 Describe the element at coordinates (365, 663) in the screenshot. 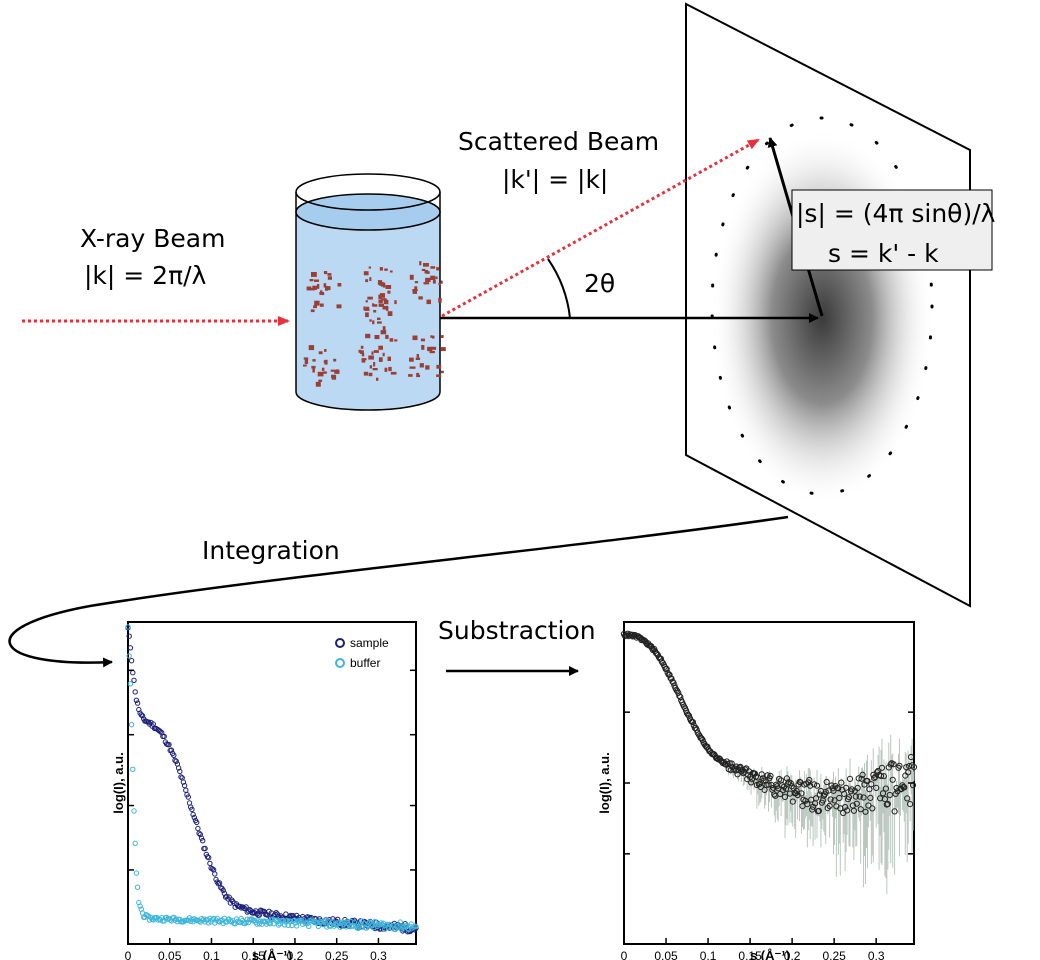

I see `legend-label-buffer: buffer` at that location.